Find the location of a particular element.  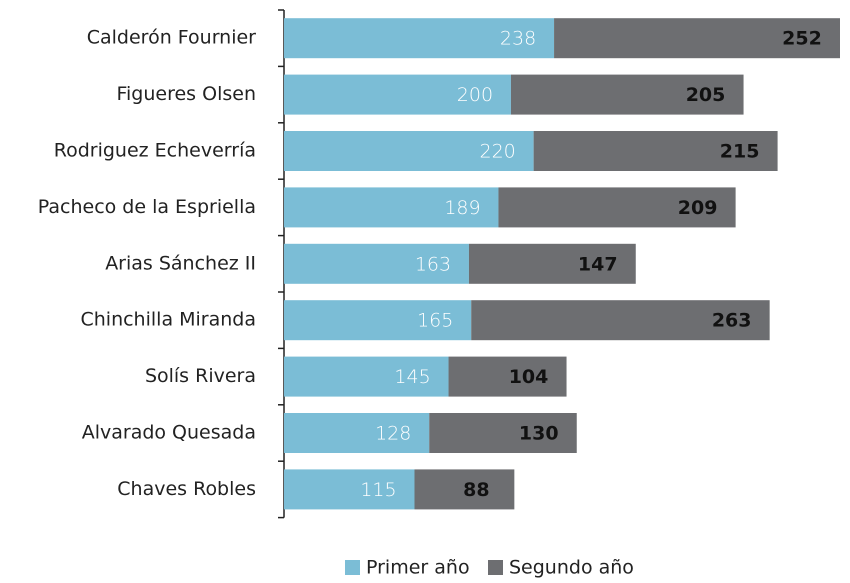

legend-label: Primer año is located at coordinates (418, 568).